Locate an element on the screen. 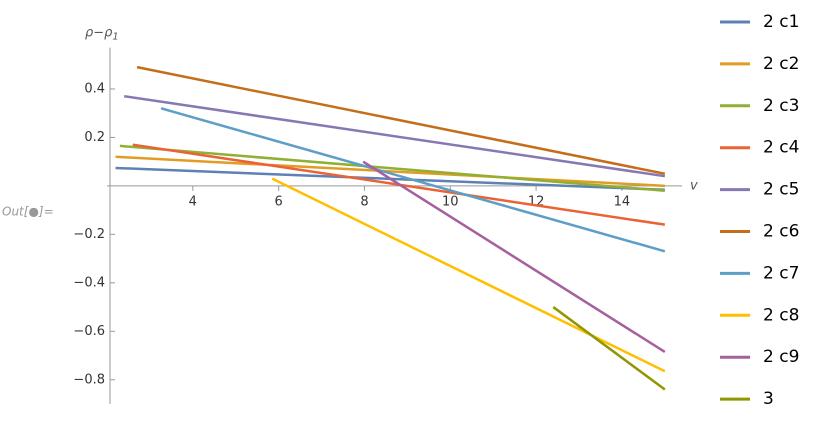 Image resolution: width=822 pixels, height=426 pixels. y-tick-label: 0.2 is located at coordinates (94, 137).